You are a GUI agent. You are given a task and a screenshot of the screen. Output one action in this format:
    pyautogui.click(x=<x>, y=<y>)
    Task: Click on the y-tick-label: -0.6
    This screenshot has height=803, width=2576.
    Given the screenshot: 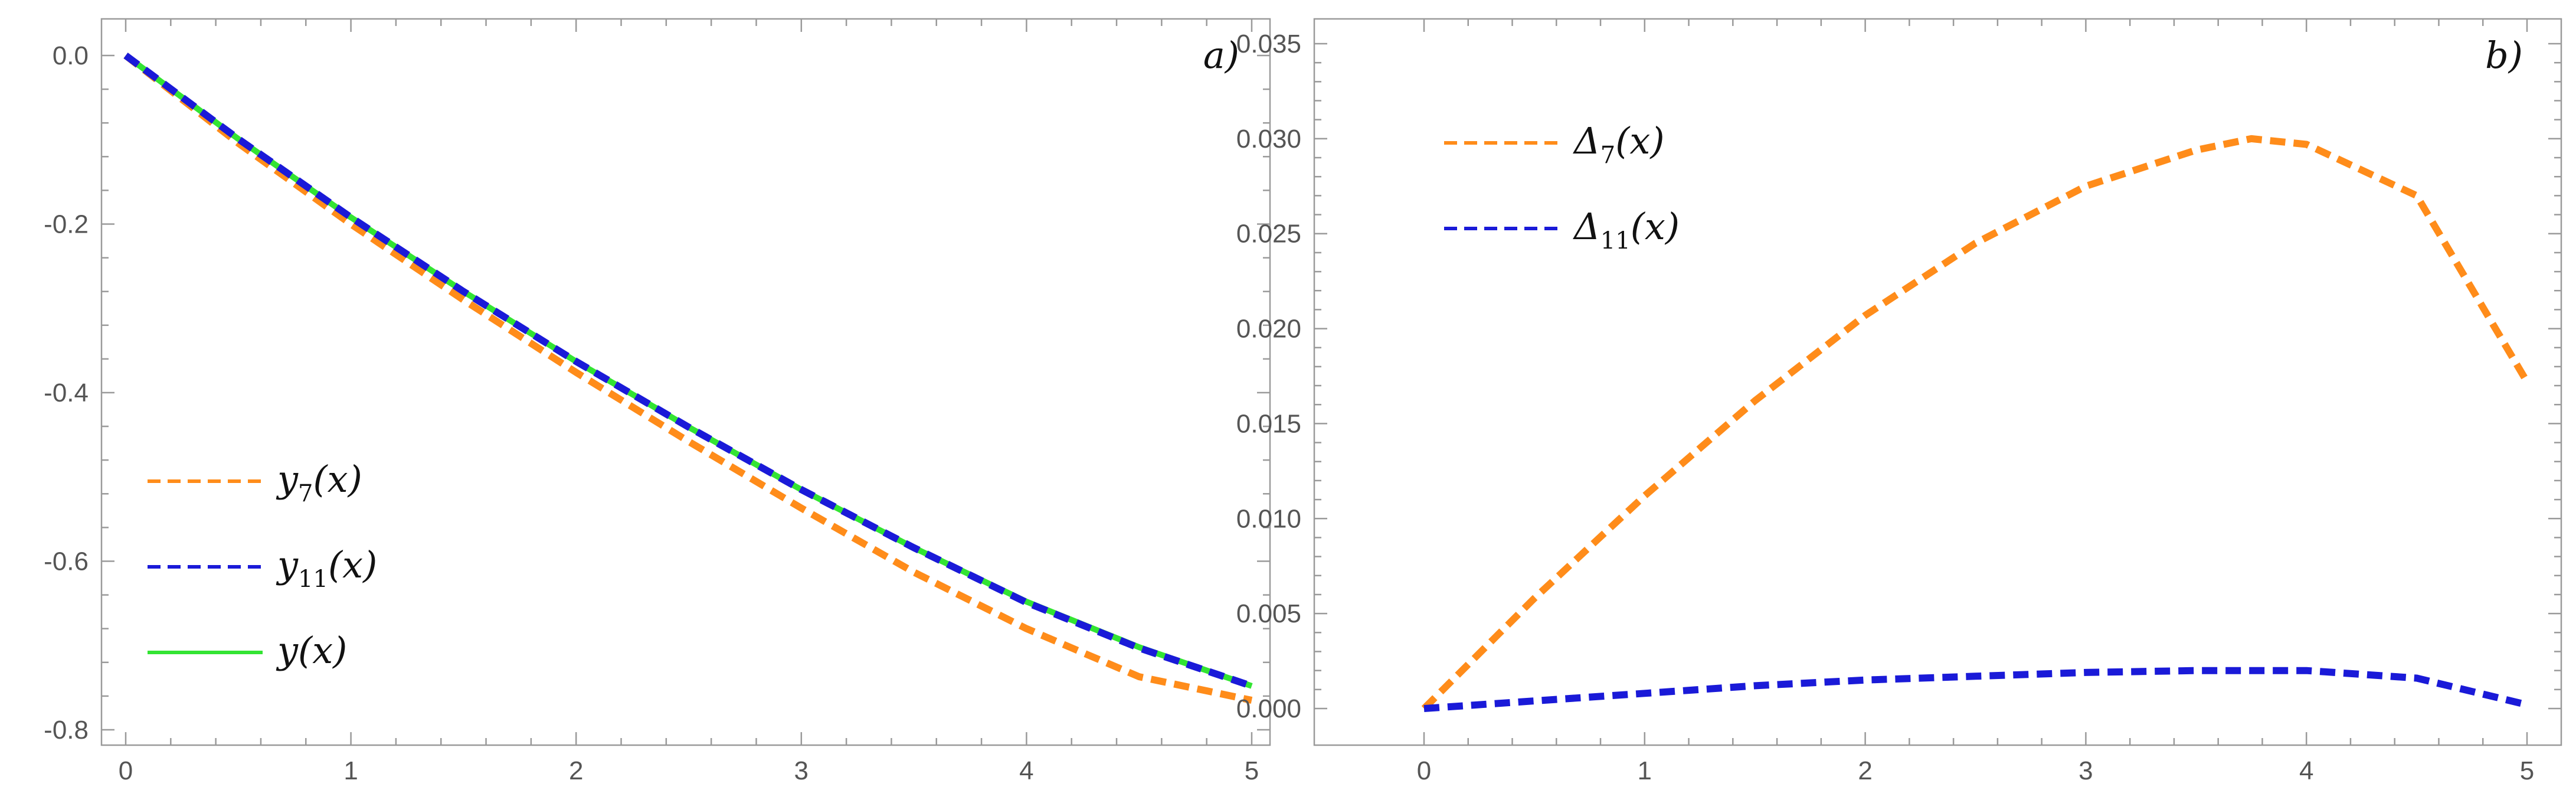 What is the action you would take?
    pyautogui.click(x=66, y=561)
    